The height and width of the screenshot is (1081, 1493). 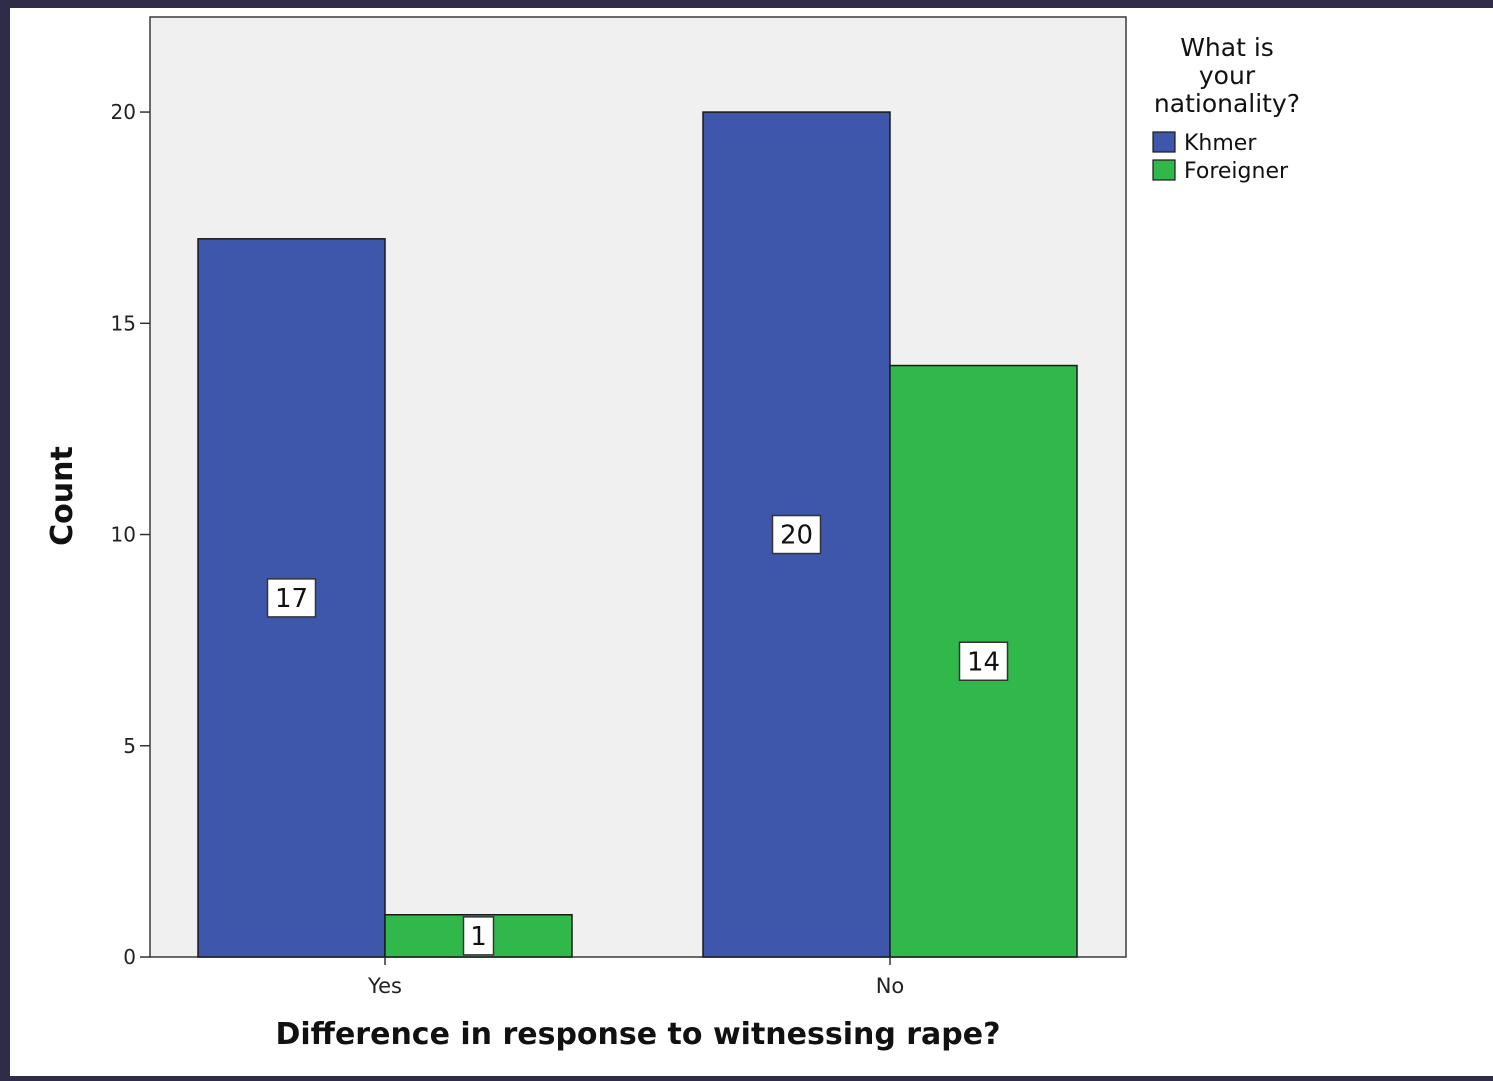 What do you see at coordinates (1227, 47) in the screenshot?
I see `legend-title-line: What is` at bounding box center [1227, 47].